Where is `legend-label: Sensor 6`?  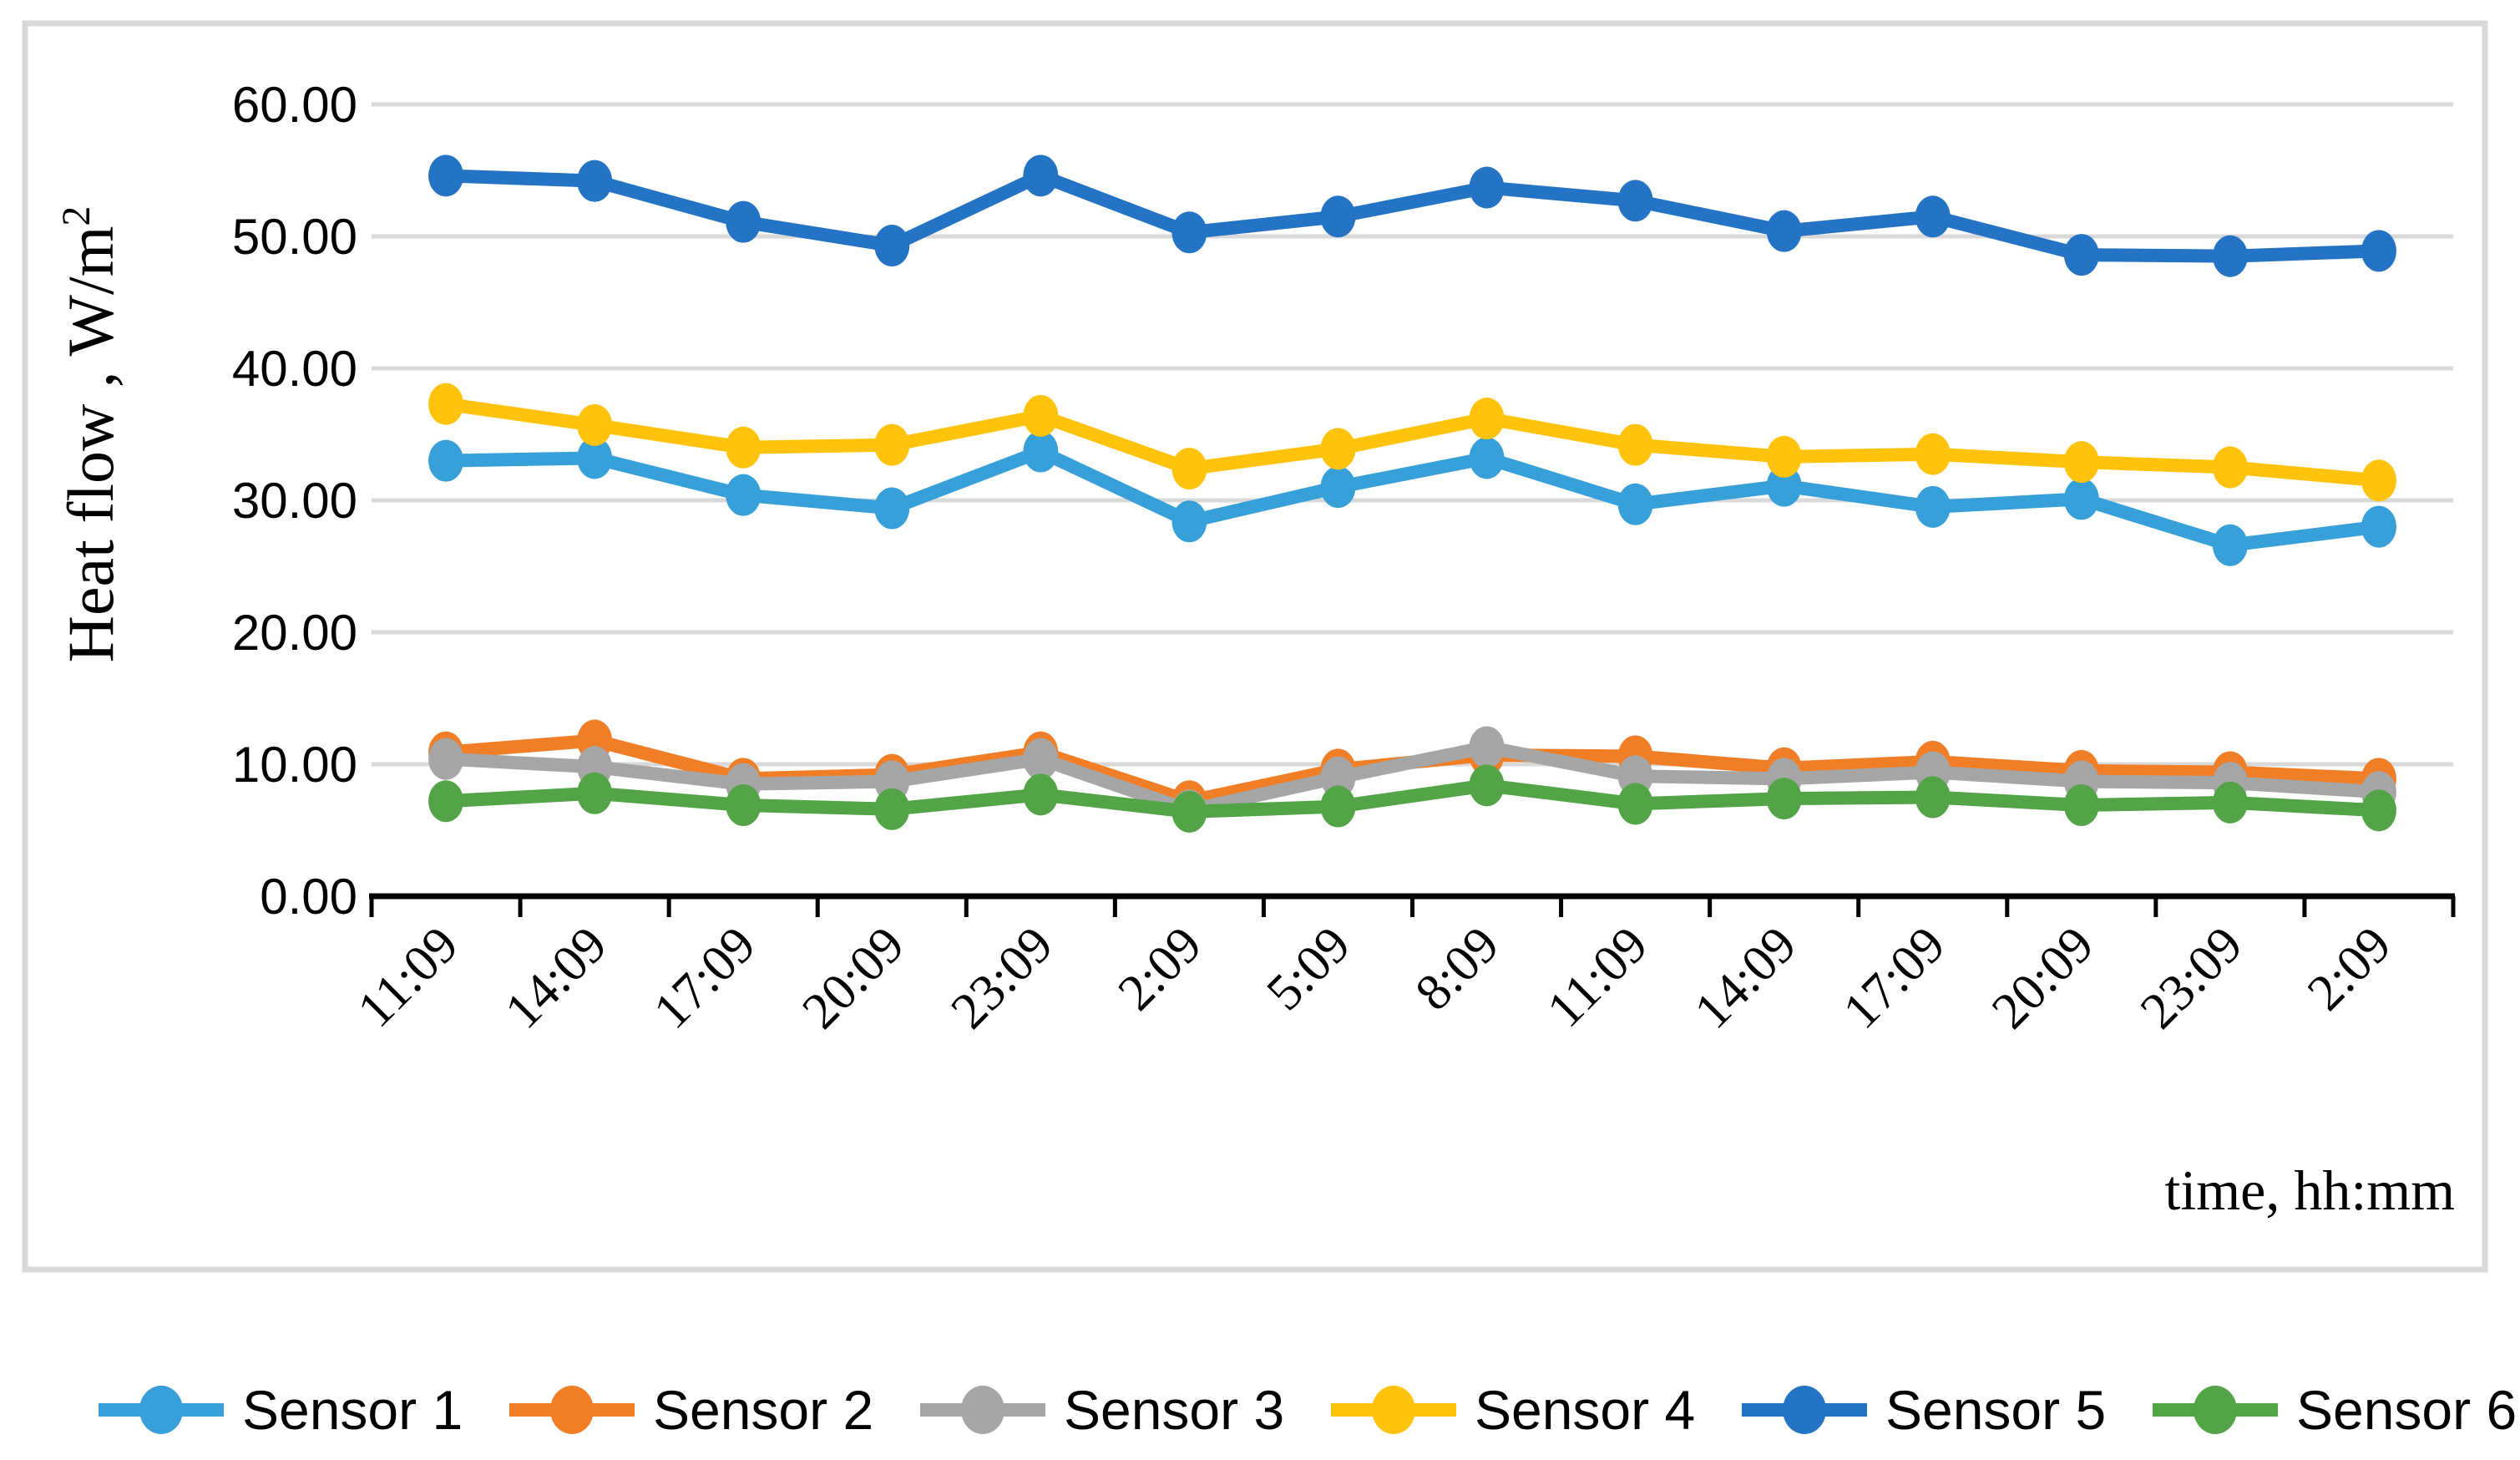
legend-label: Sensor 6 is located at coordinates (2406, 1410).